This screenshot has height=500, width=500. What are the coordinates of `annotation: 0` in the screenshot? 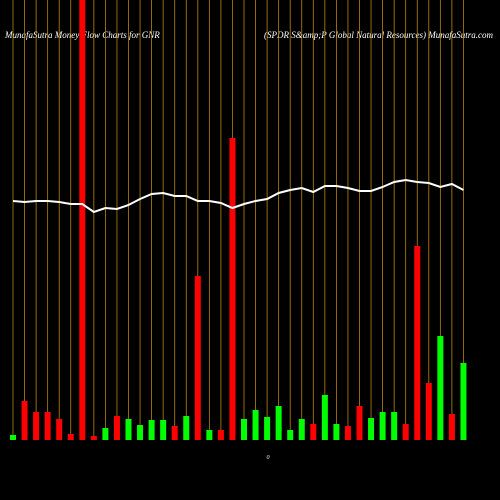 It's located at (268, 458).